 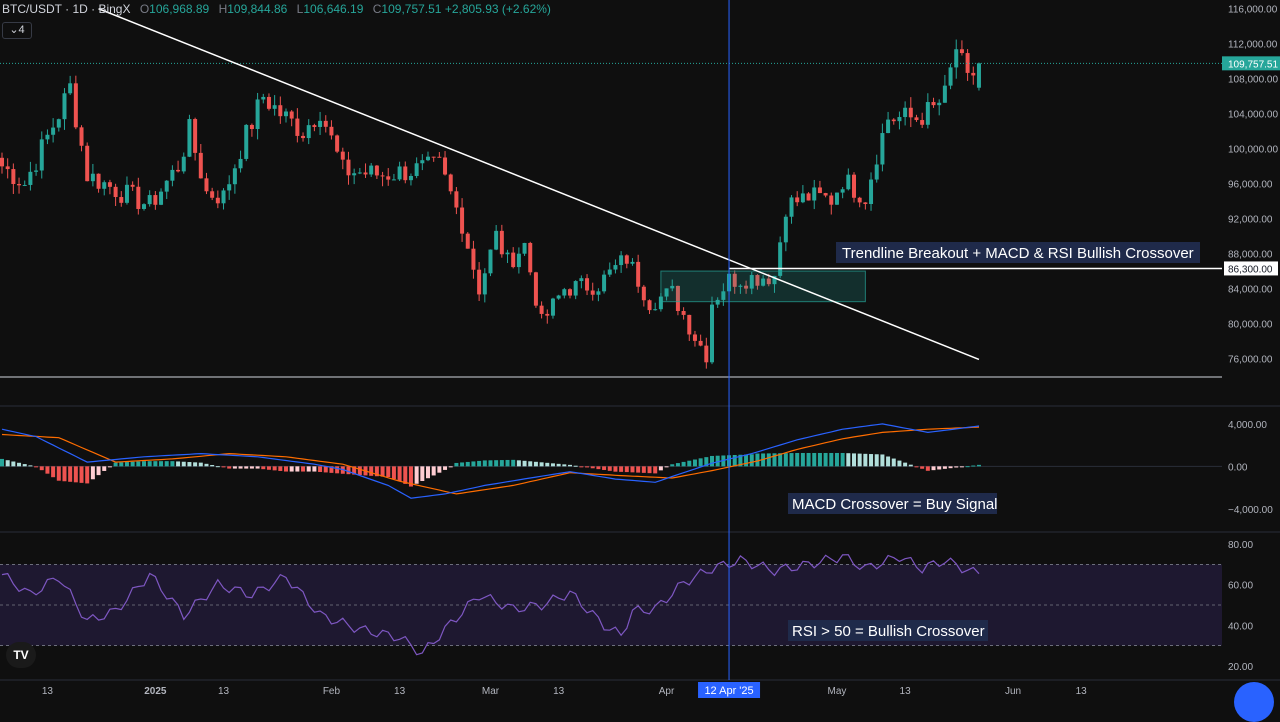 I want to click on cursor-date-label: 12 Apr '25, so click(x=728, y=691).